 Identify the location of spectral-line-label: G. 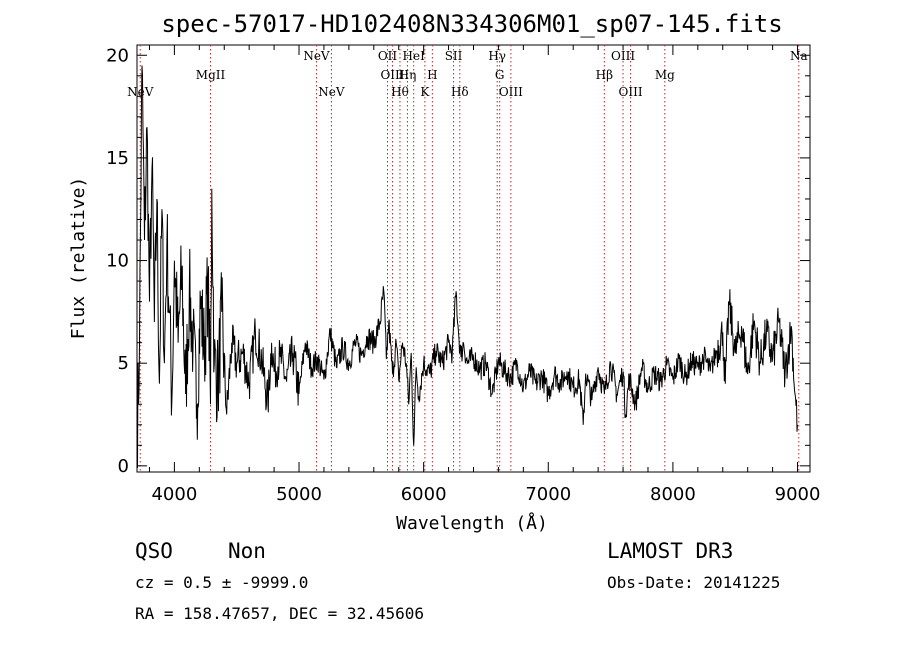
(500, 75).